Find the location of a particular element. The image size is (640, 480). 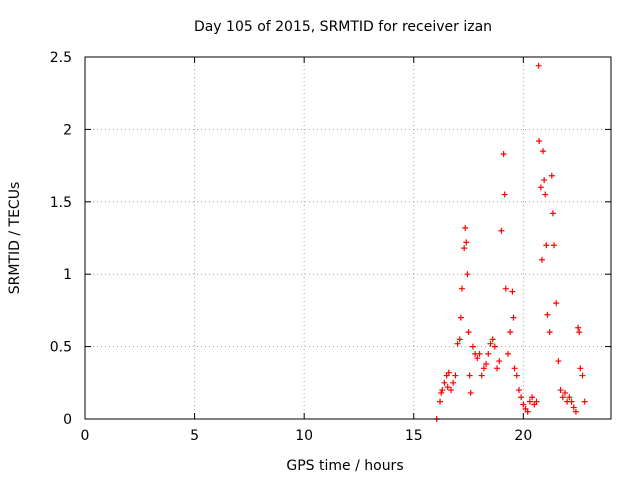

x-tick-label: 0 is located at coordinates (85, 436).